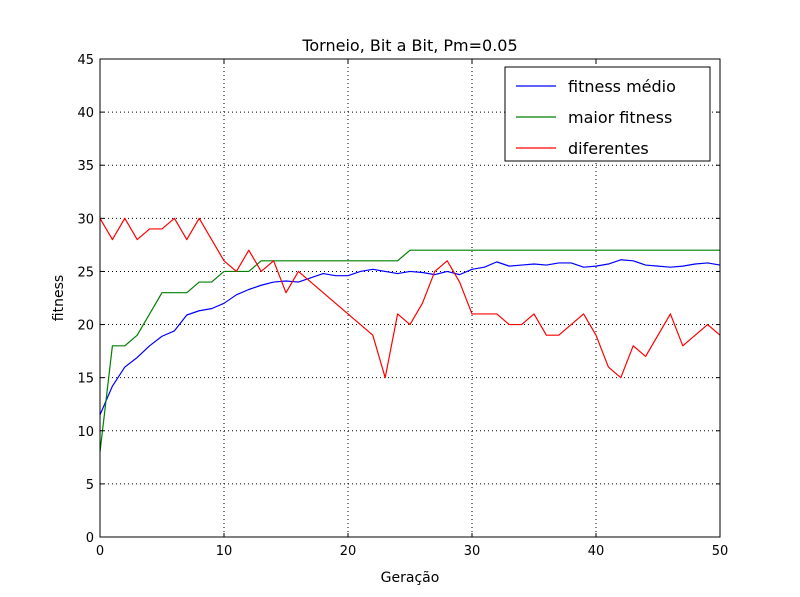 The image size is (800, 597). Describe the element at coordinates (720, 551) in the screenshot. I see `x-tick-label: 50` at that location.